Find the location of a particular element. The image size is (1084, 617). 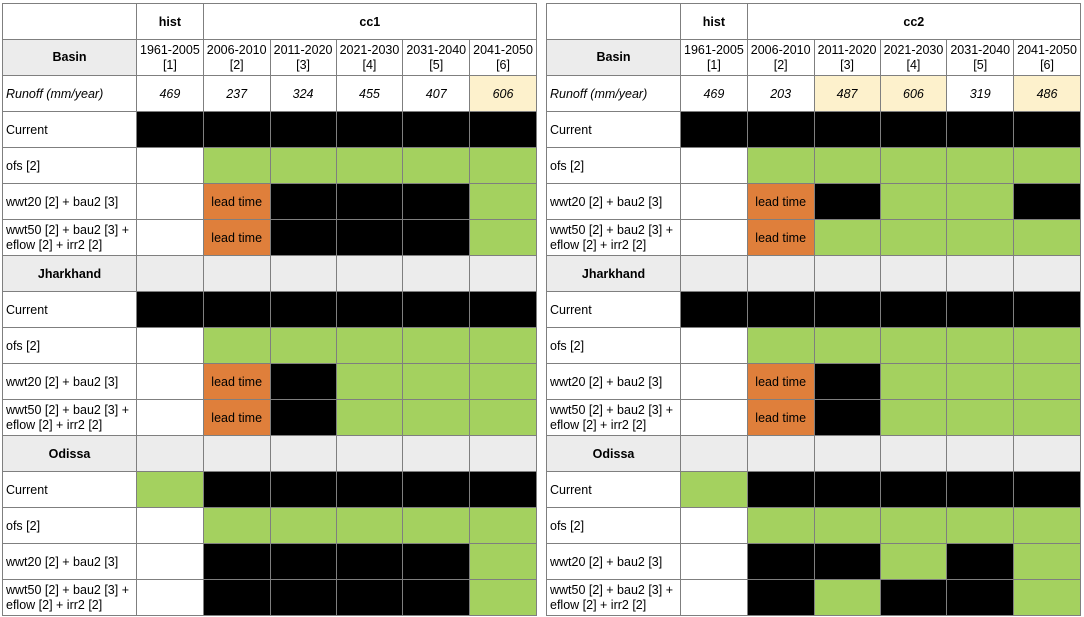

period-index: [2] is located at coordinates (236, 64).